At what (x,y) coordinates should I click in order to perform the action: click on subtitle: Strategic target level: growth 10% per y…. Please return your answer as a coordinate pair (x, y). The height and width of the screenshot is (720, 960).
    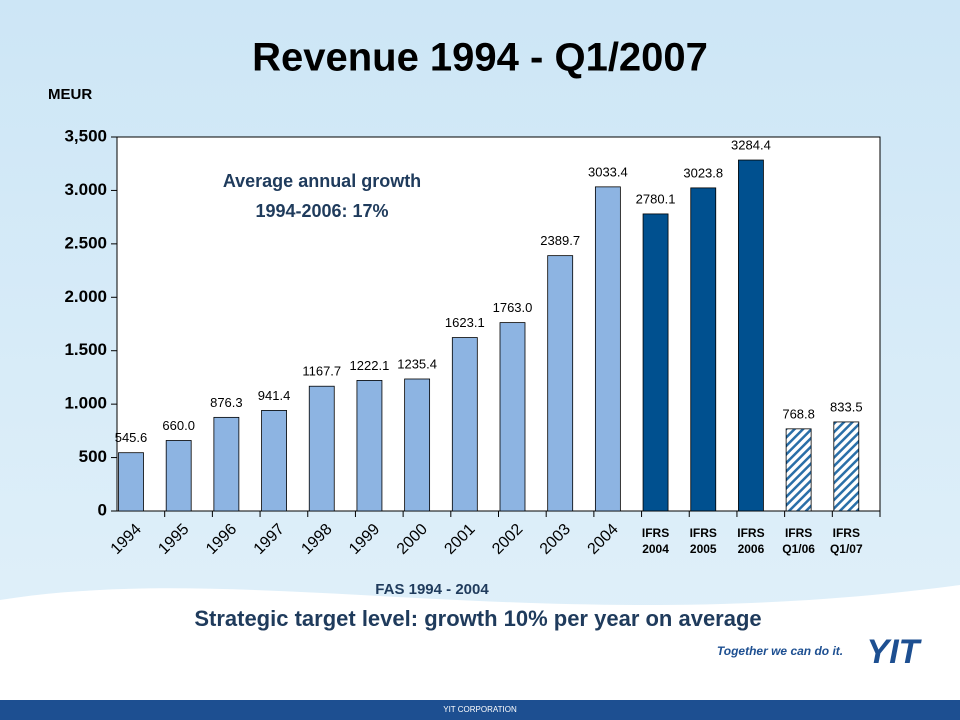
    Looking at the image, I should click on (477, 618).